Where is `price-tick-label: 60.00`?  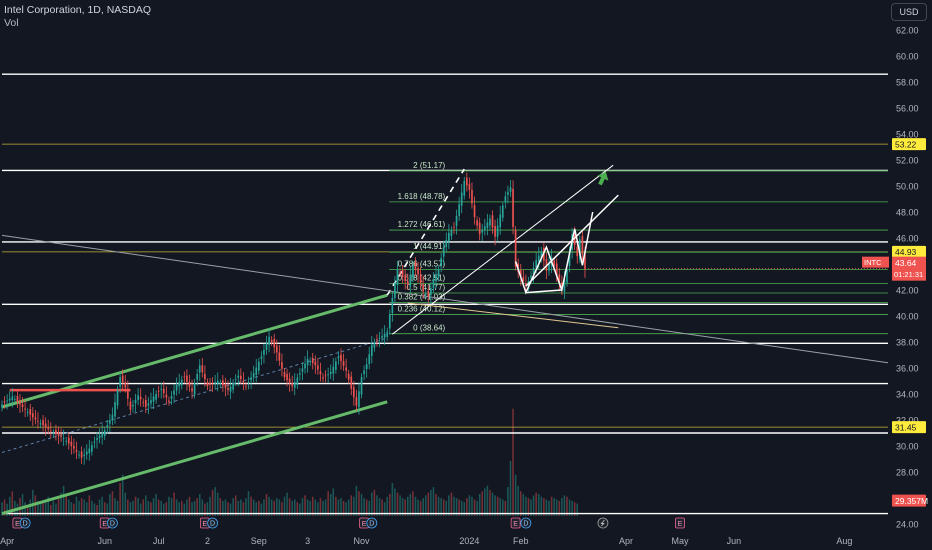 price-tick-label: 60.00 is located at coordinates (907, 57).